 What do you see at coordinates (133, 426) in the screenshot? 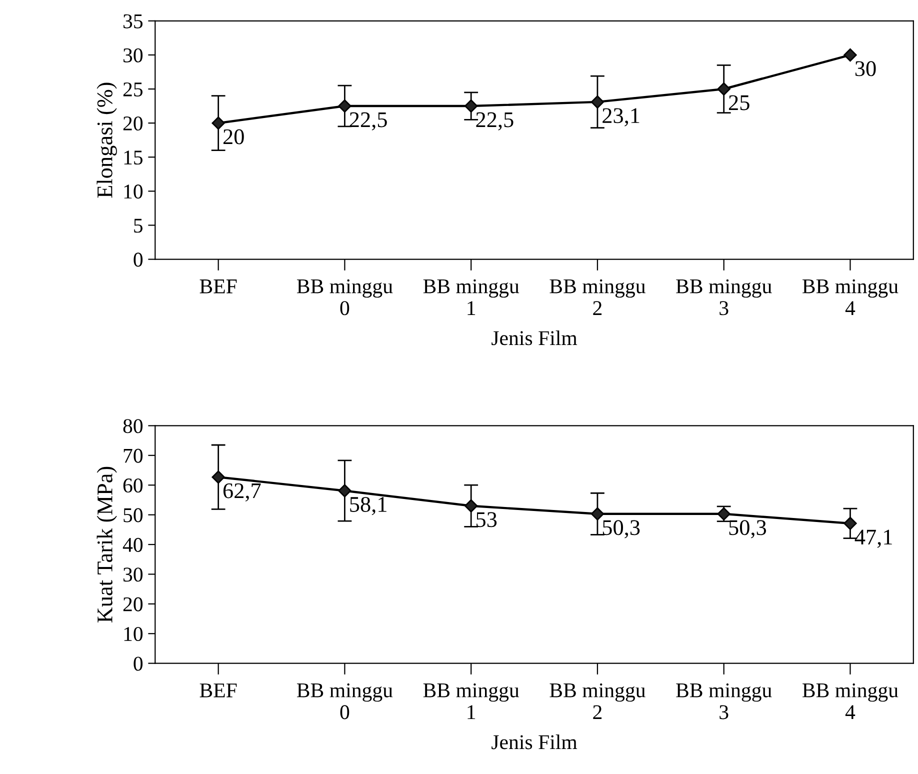
I see `y-tick-label: 80` at bounding box center [133, 426].